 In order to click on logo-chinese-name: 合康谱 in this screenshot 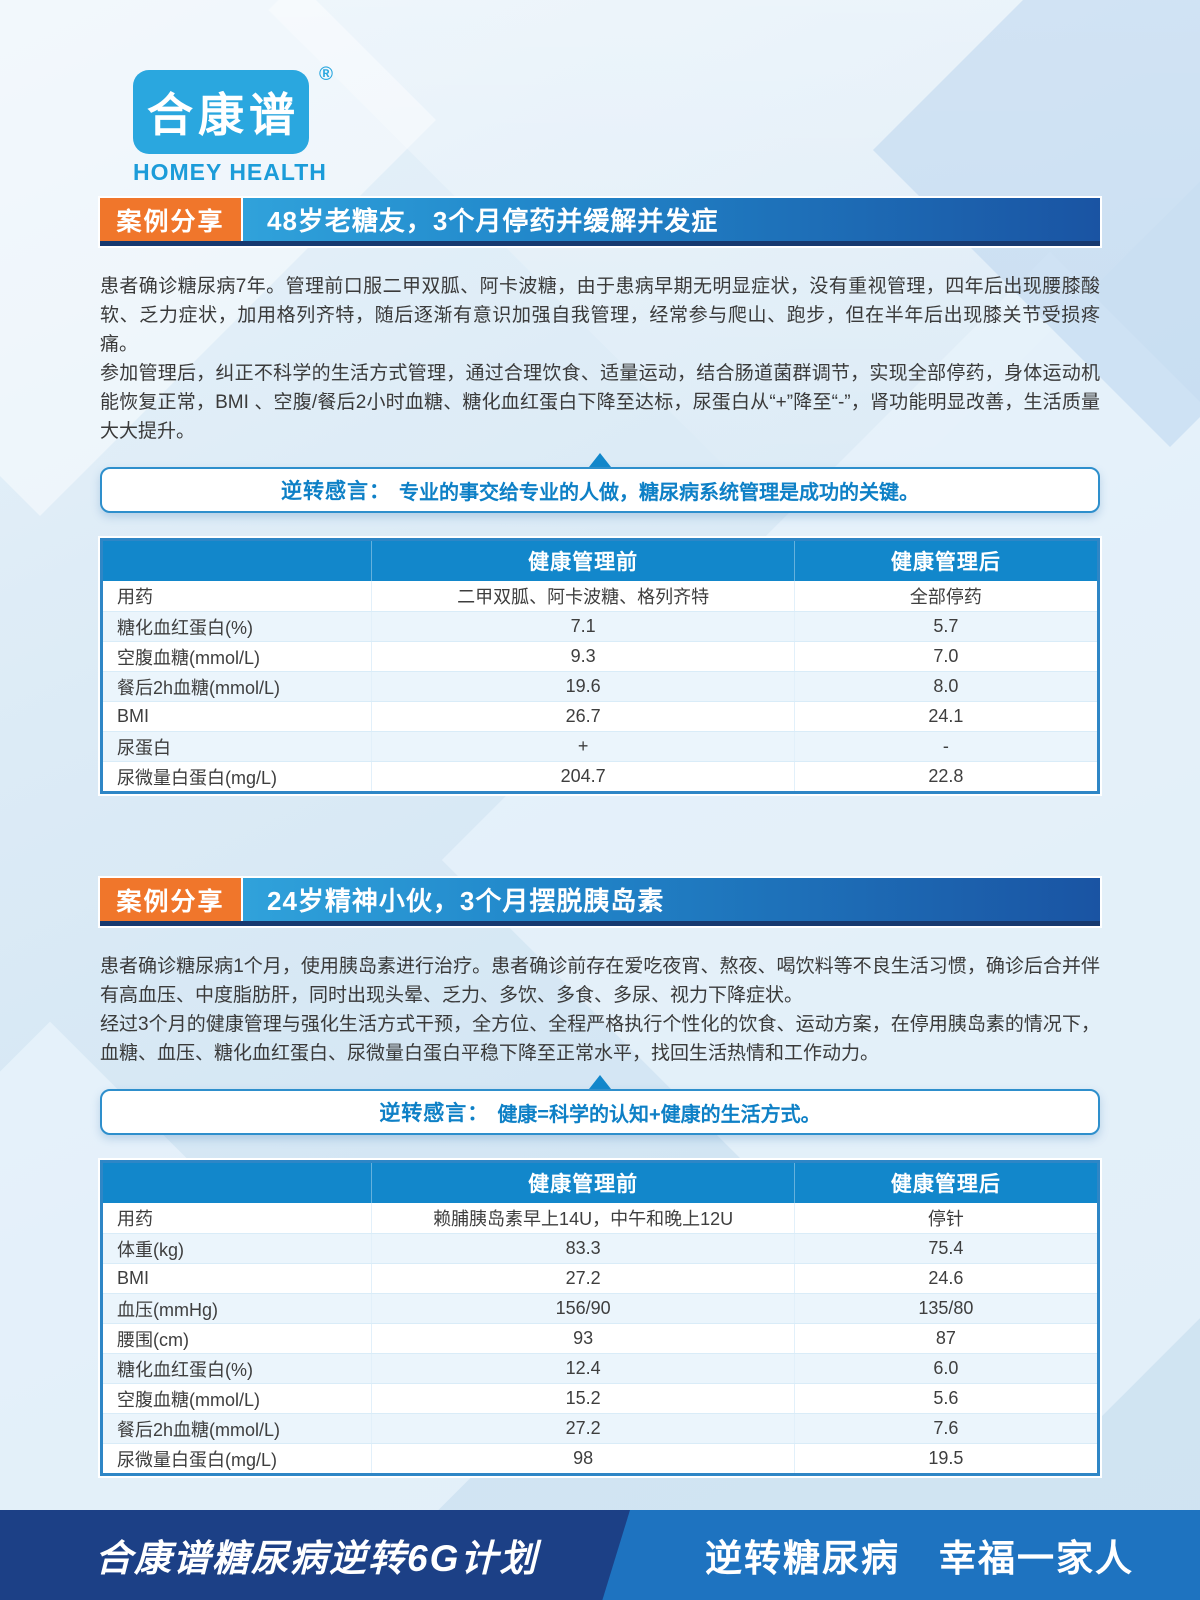, I will do `click(223, 115)`.